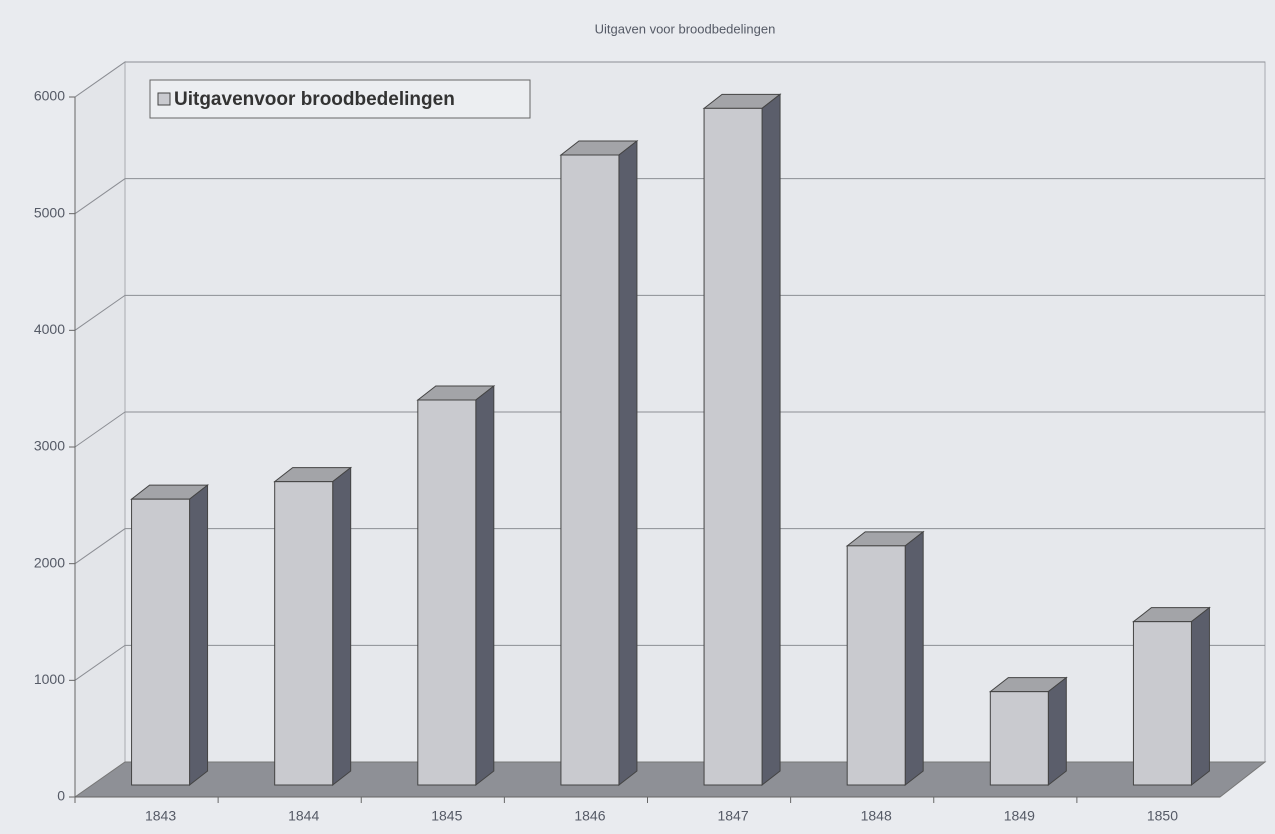 The height and width of the screenshot is (834, 1275). Describe the element at coordinates (303, 816) in the screenshot. I see `x-tick-label: 1844` at that location.